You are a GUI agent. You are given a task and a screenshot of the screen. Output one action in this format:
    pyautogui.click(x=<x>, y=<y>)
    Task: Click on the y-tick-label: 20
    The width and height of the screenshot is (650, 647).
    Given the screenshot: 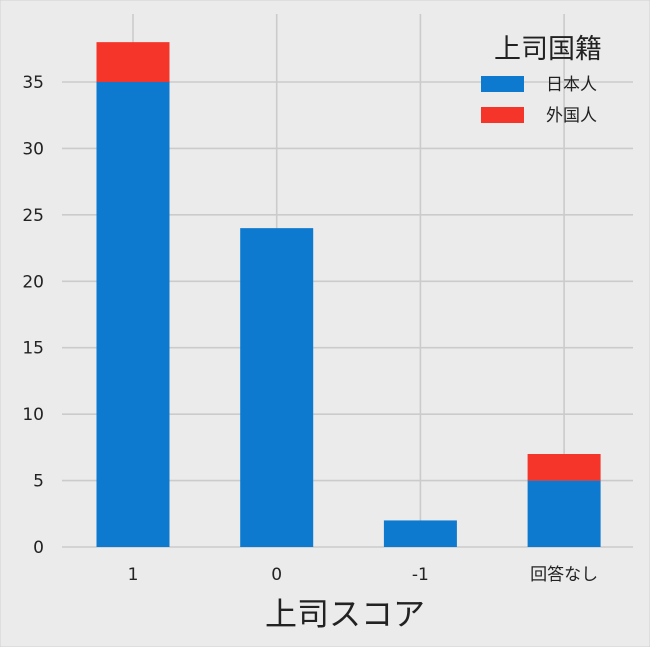 What is the action you would take?
    pyautogui.click(x=33, y=282)
    